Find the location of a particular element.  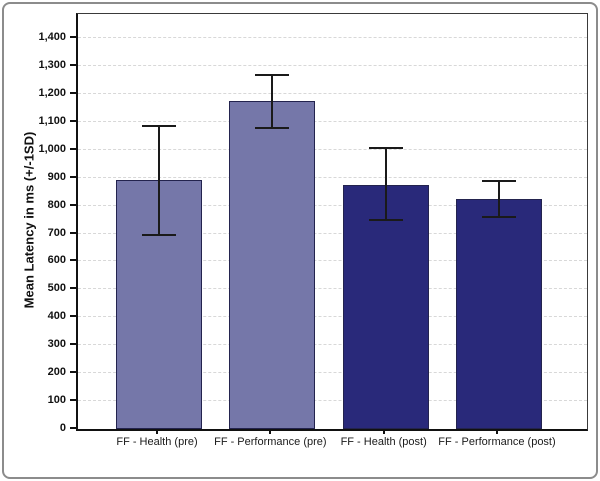

y-tick-label: 900 is located at coordinates (56, 176).